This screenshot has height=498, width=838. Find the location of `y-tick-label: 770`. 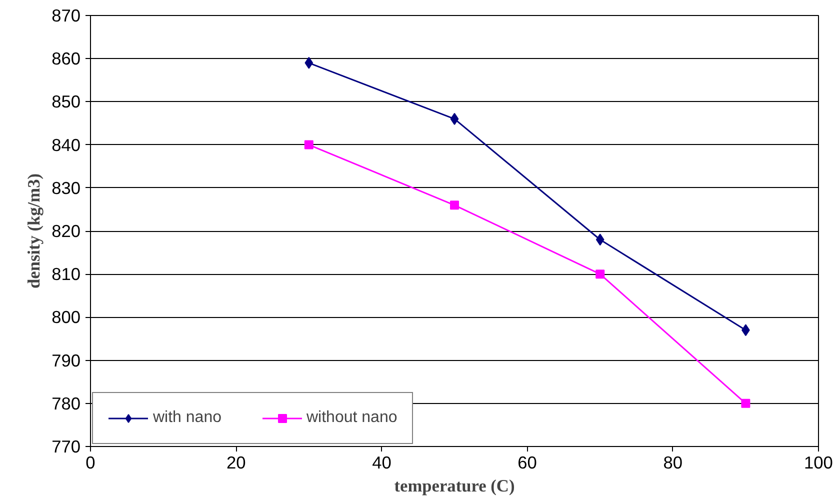

y-tick-label: 770 is located at coordinates (66, 446).